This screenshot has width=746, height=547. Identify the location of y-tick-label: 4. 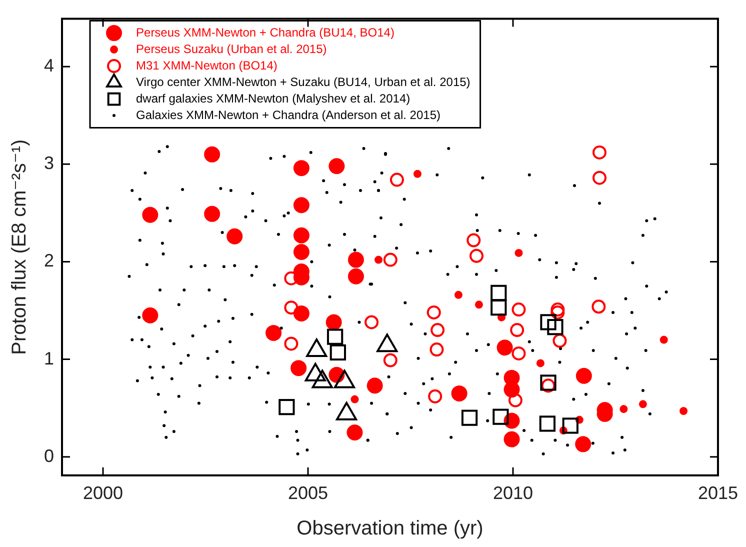
(49, 66).